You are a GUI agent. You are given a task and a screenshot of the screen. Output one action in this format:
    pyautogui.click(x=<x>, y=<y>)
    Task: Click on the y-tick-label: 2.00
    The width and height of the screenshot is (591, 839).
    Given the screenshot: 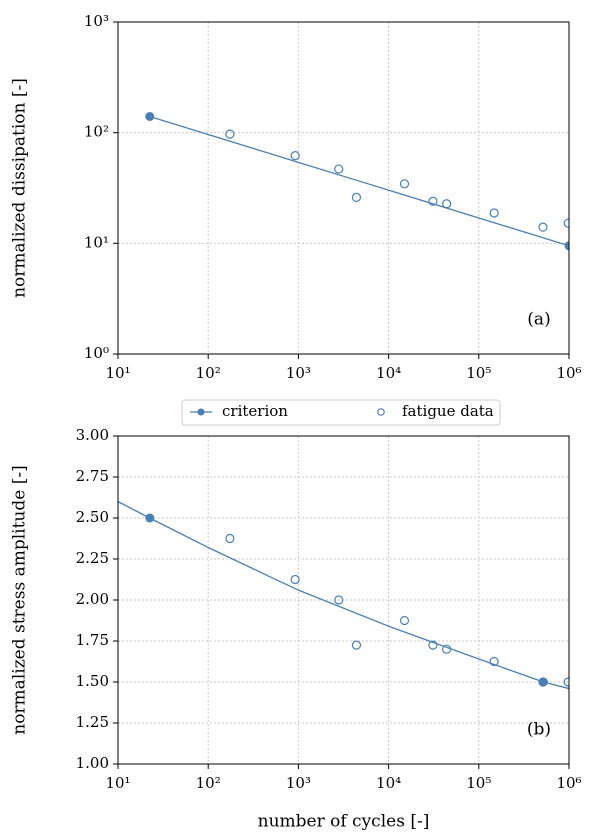 What is the action you would take?
    pyautogui.click(x=92, y=599)
    